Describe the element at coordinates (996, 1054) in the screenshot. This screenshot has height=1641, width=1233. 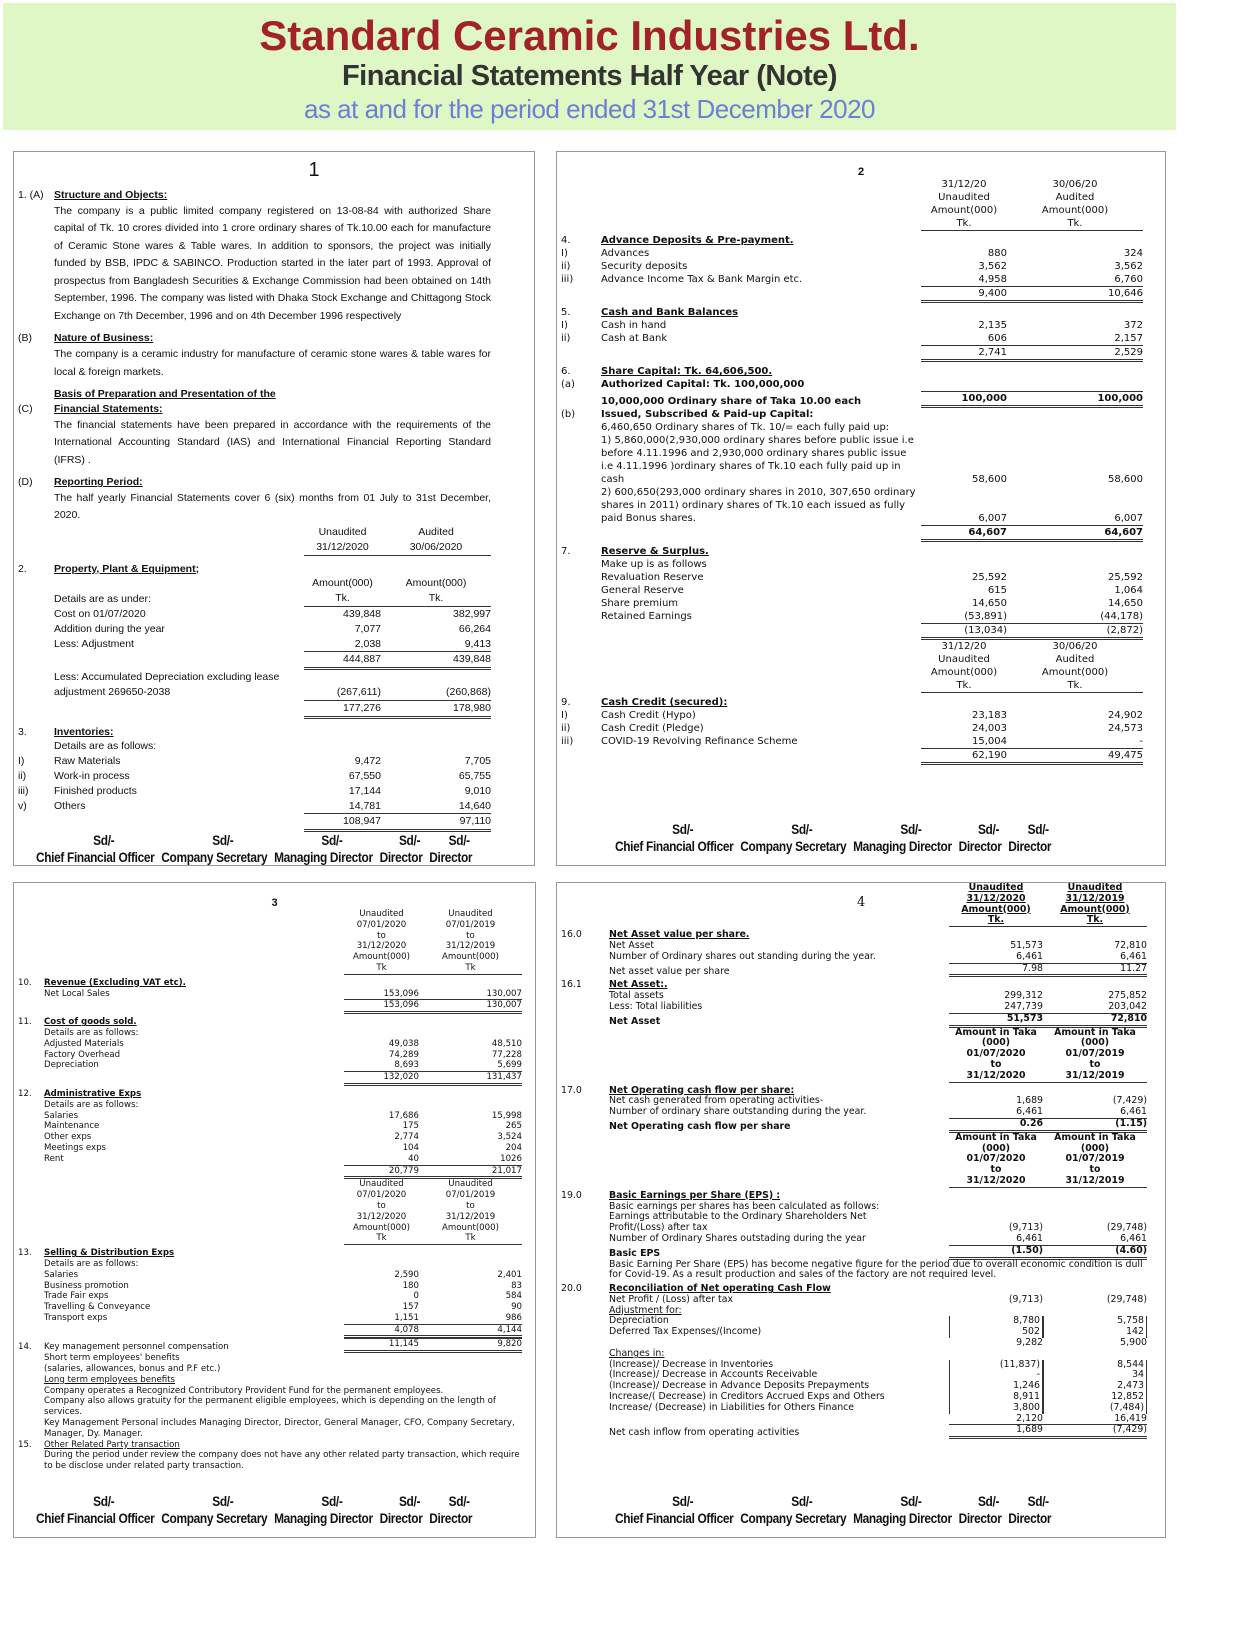
I see `header-line: 01/07/2020` at that location.